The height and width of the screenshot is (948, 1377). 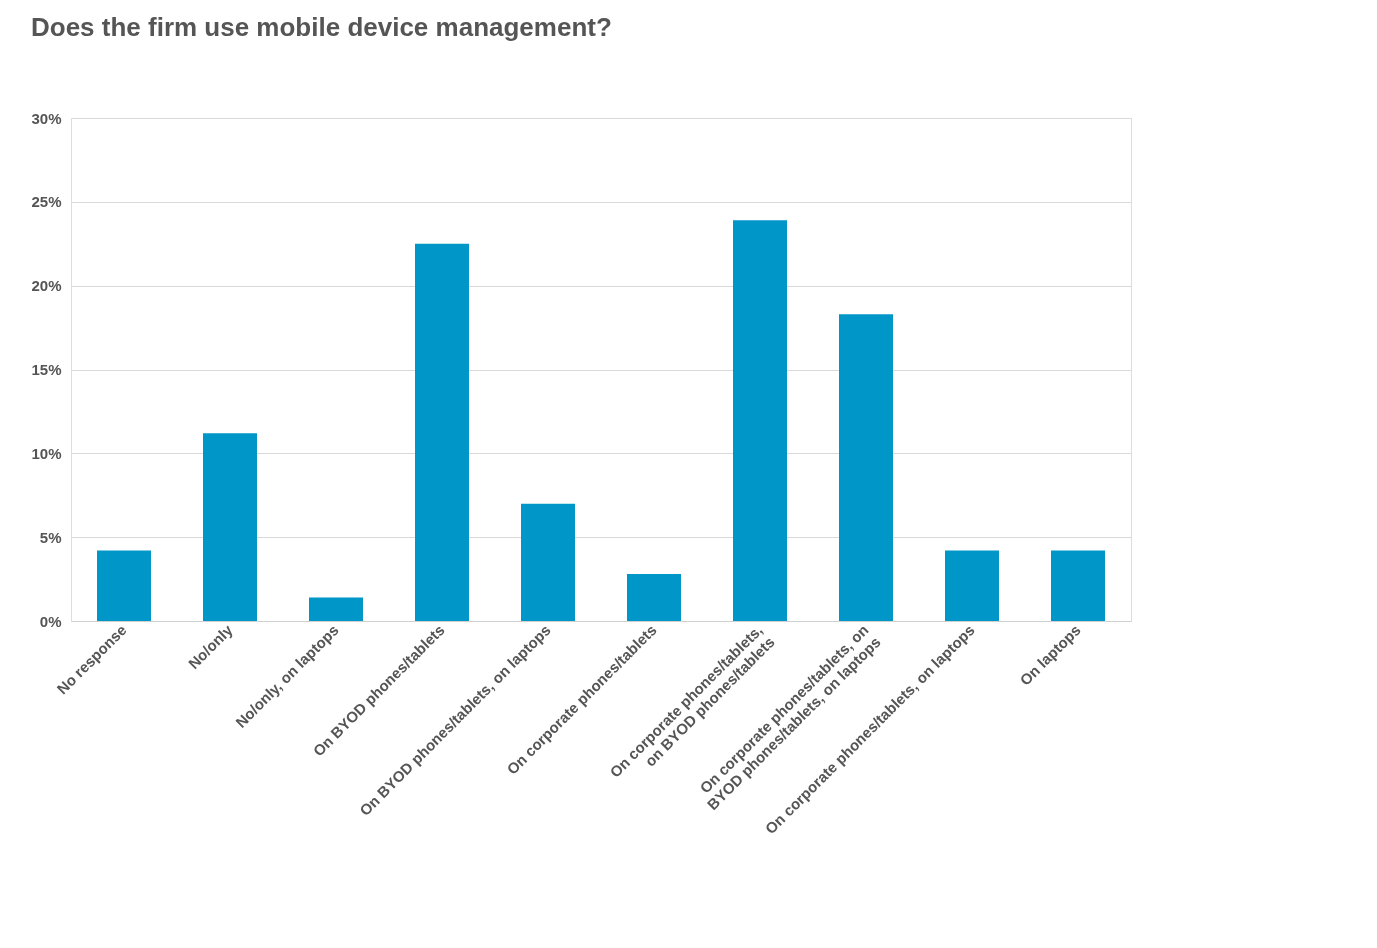 I want to click on y-tick-label: 10%, so click(x=46, y=453).